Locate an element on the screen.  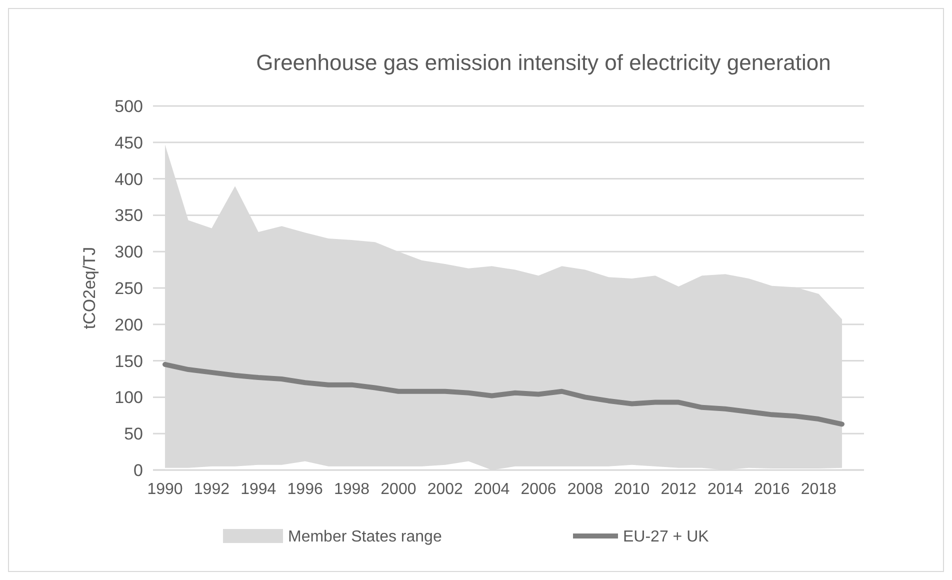
x-tick-label: 1996 is located at coordinates (305, 489).